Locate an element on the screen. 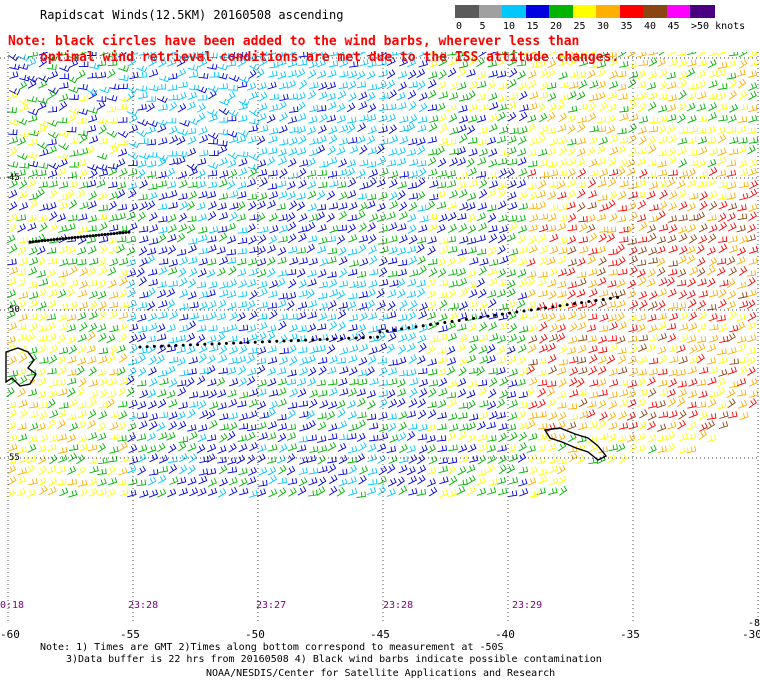 The image size is (760, 688). coastline is located at coordinates (306, 404).